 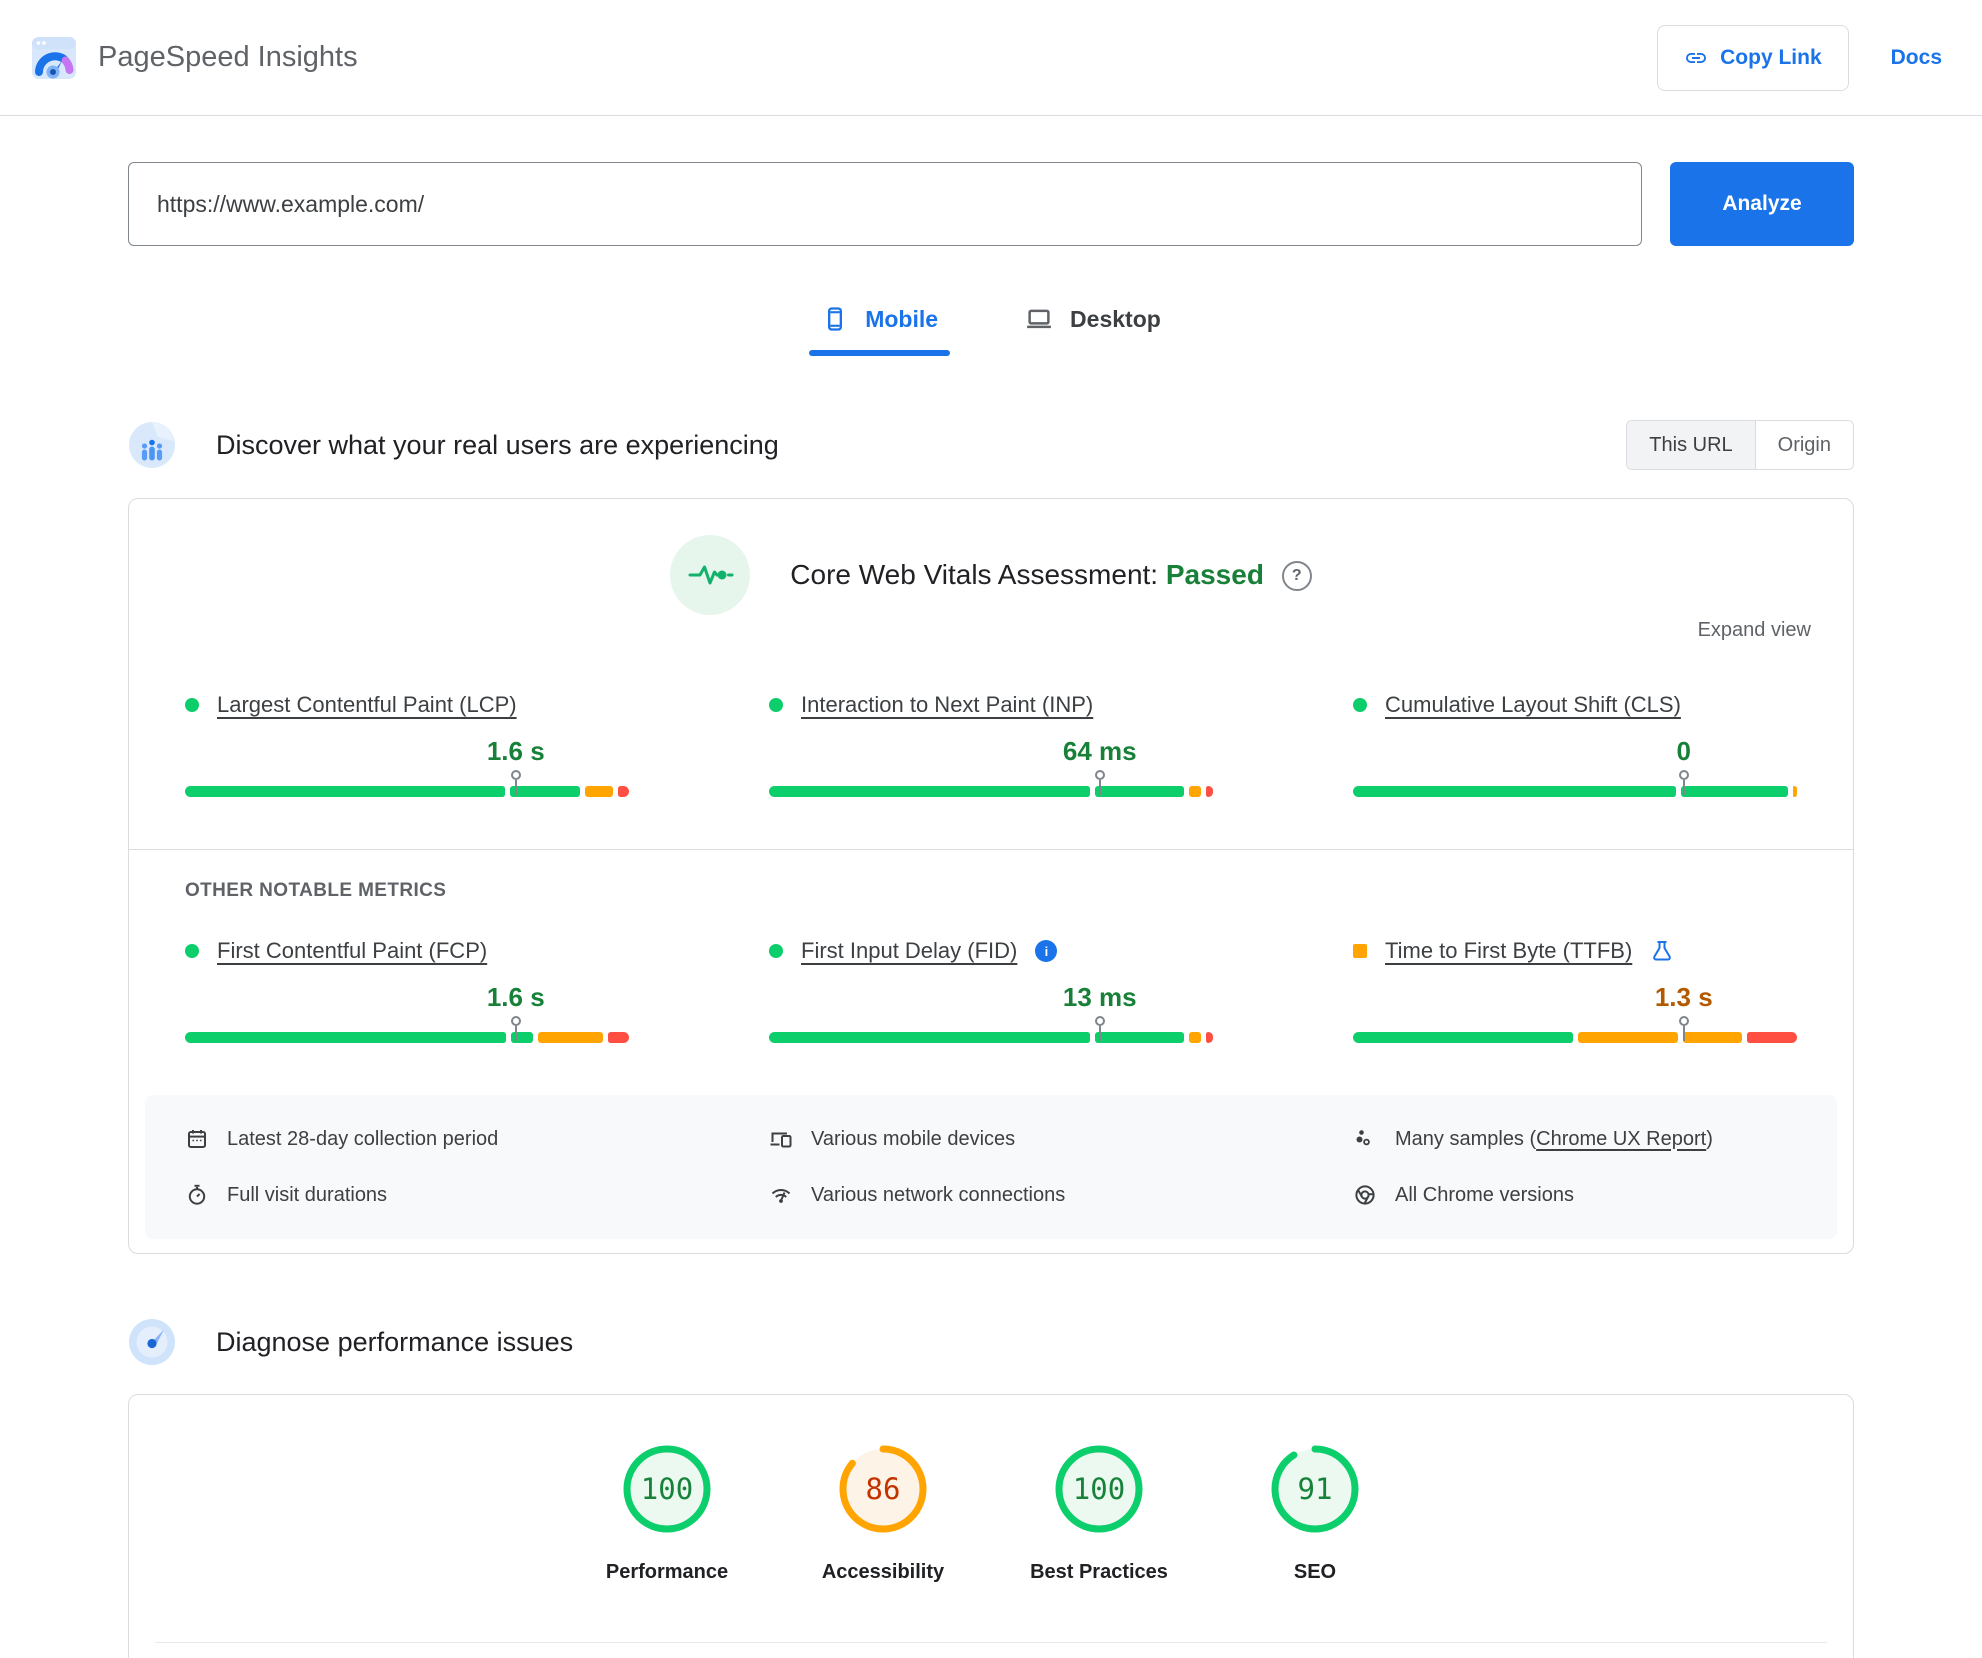 What do you see at coordinates (515, 782) in the screenshot?
I see `lcp-p75-marker` at bounding box center [515, 782].